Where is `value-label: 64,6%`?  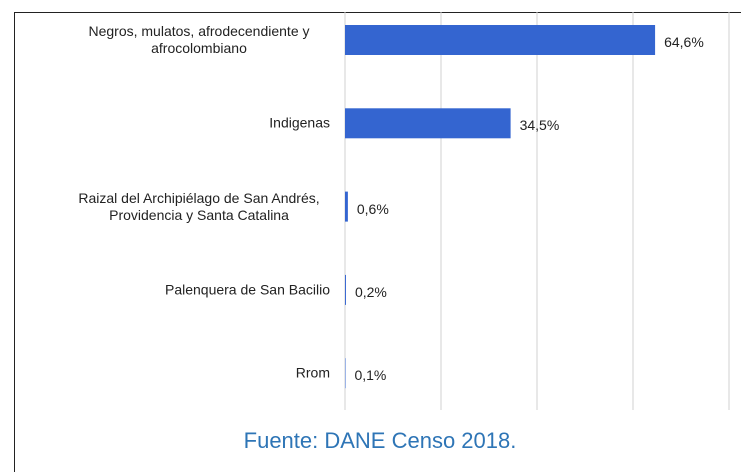
value-label: 64,6% is located at coordinates (684, 42).